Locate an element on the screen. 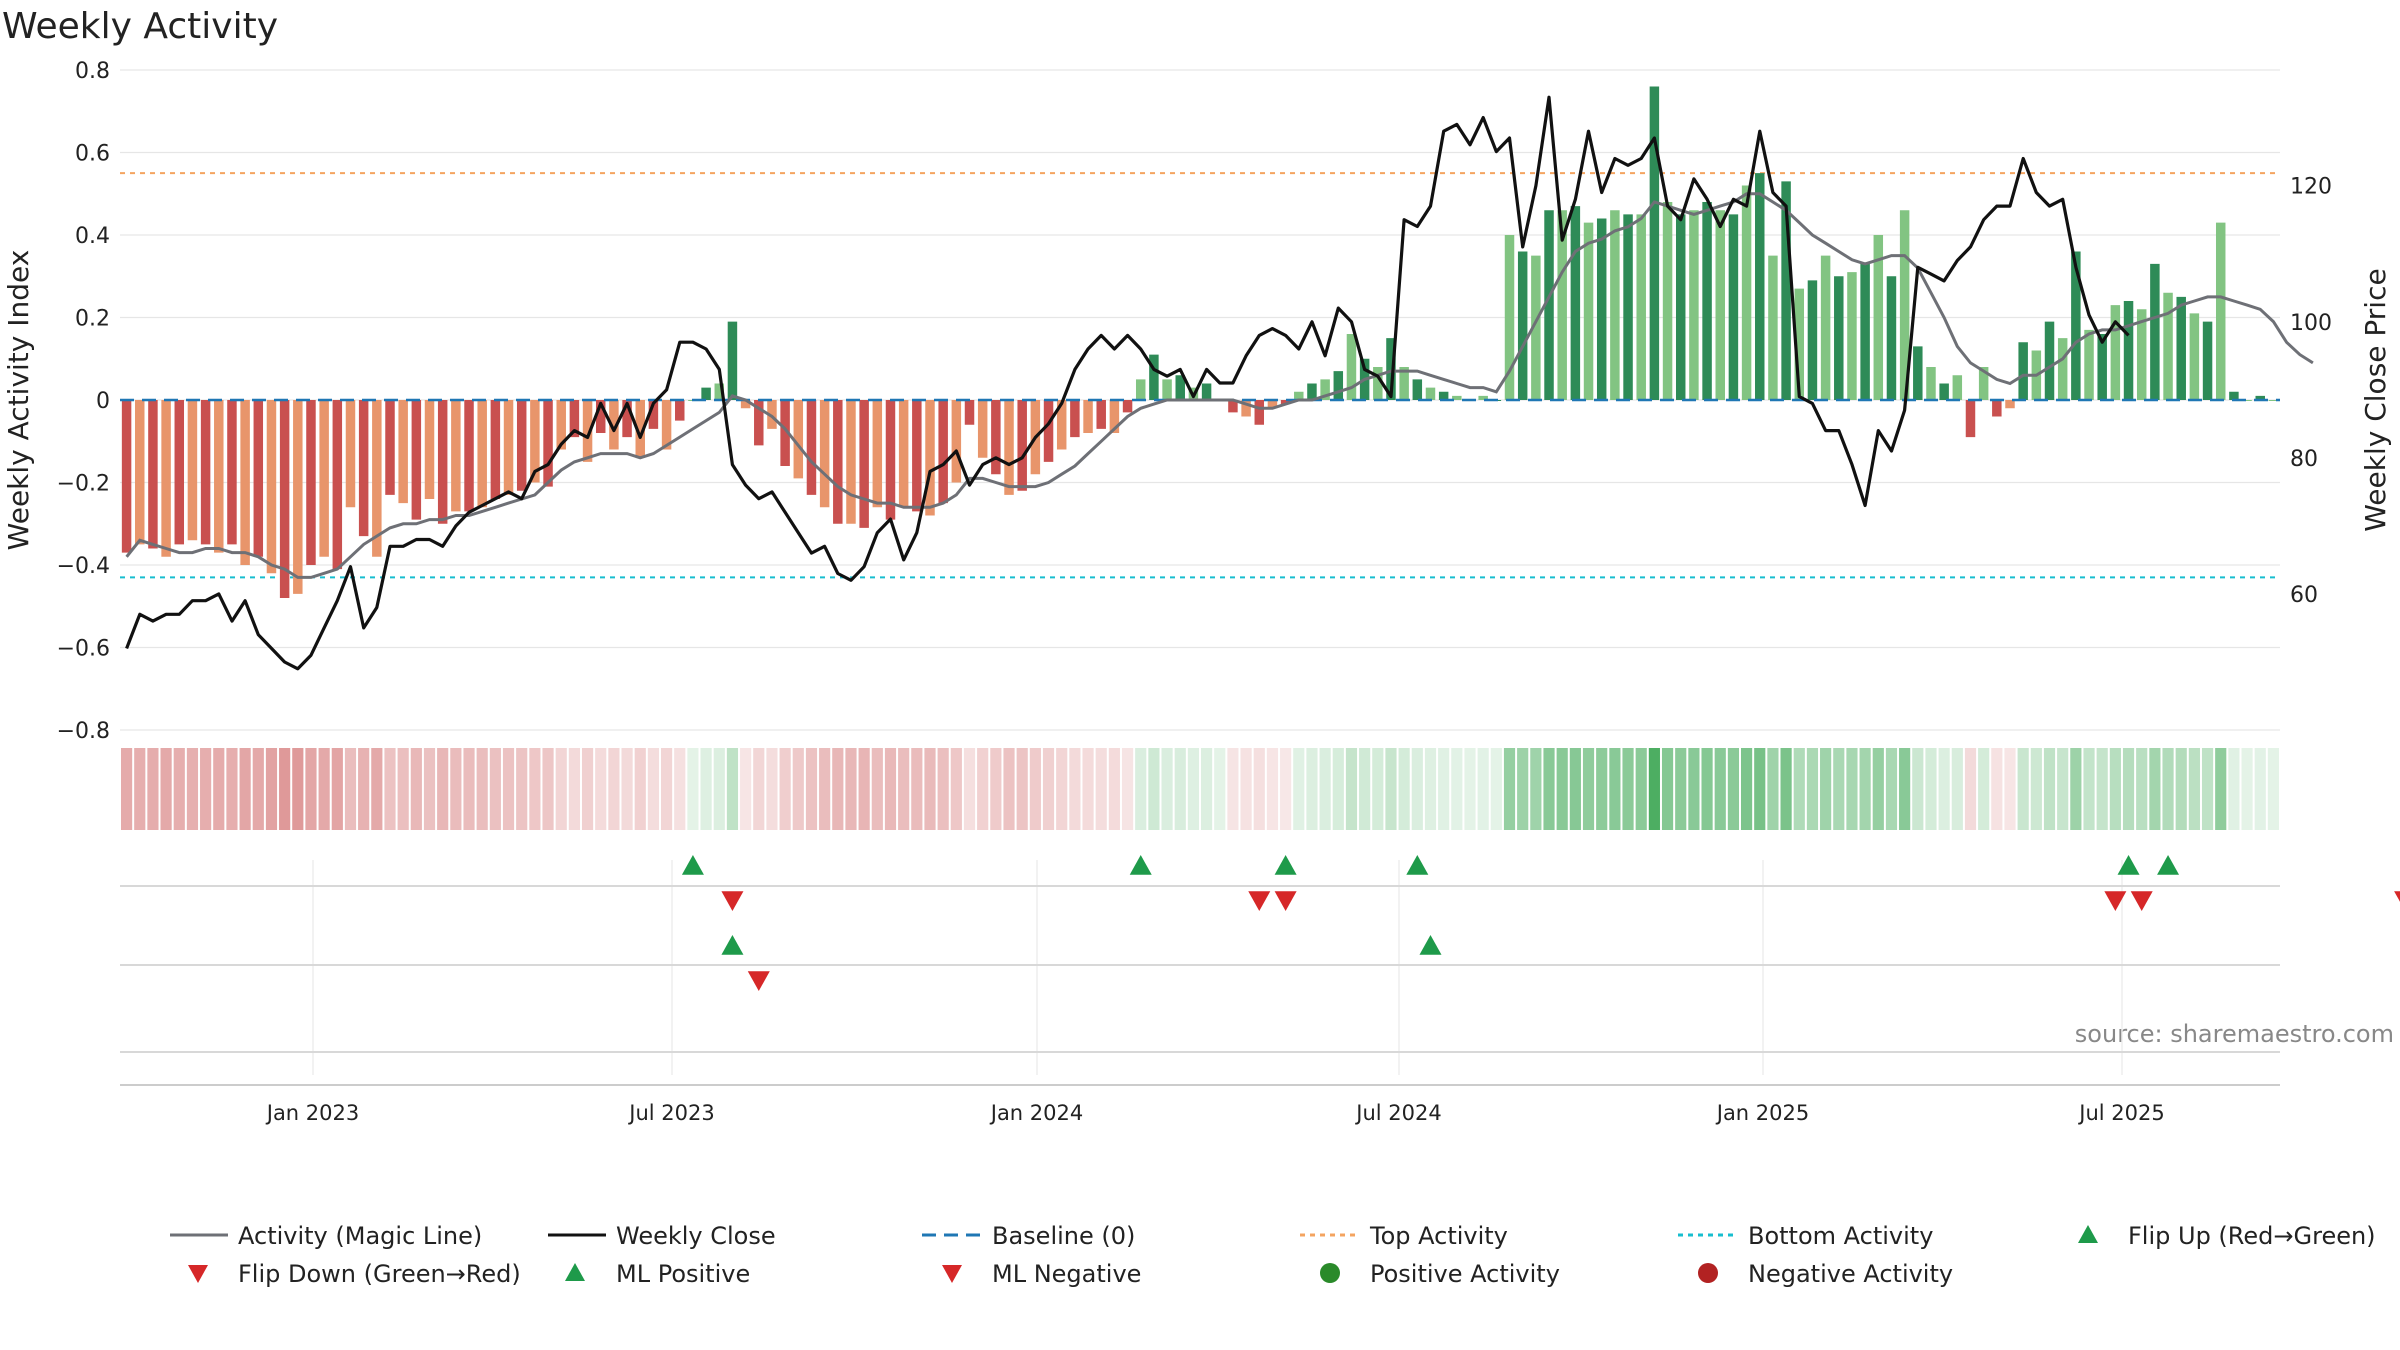  y-tick-right: 100 is located at coordinates (2311, 323).